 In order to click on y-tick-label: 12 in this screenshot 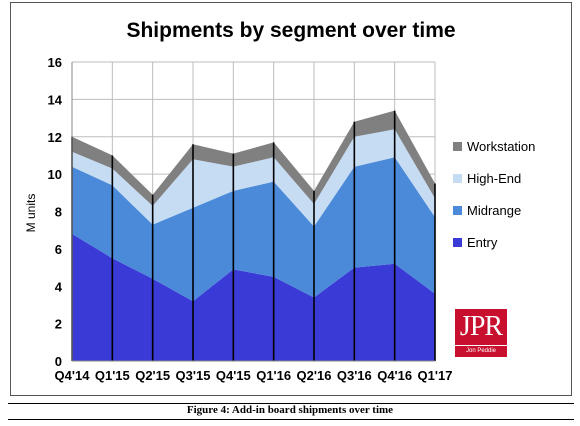, I will do `click(55, 137)`.